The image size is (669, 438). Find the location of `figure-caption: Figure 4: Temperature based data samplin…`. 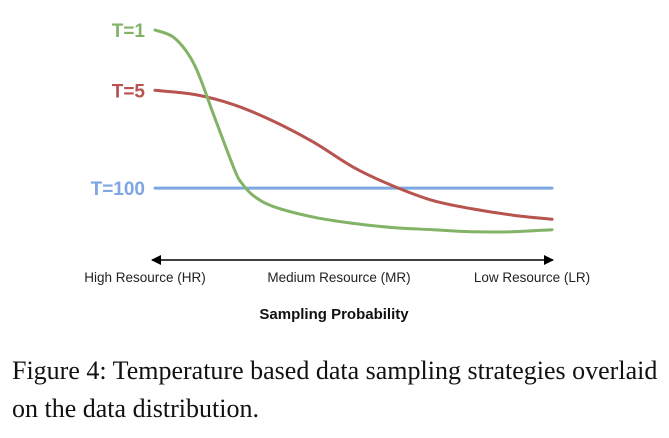

figure-caption: Figure 4: Temperature based data samplin… is located at coordinates (335, 389).